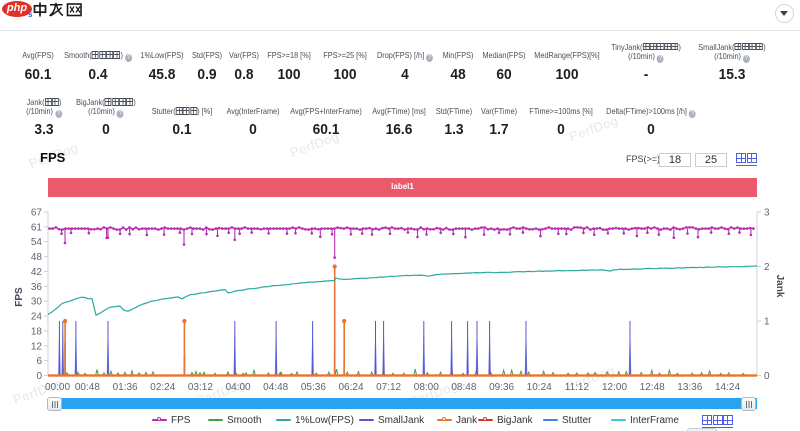 This screenshot has width=800, height=431. What do you see at coordinates (37, 257) in the screenshot?
I see `svg-text: 48` at bounding box center [37, 257].